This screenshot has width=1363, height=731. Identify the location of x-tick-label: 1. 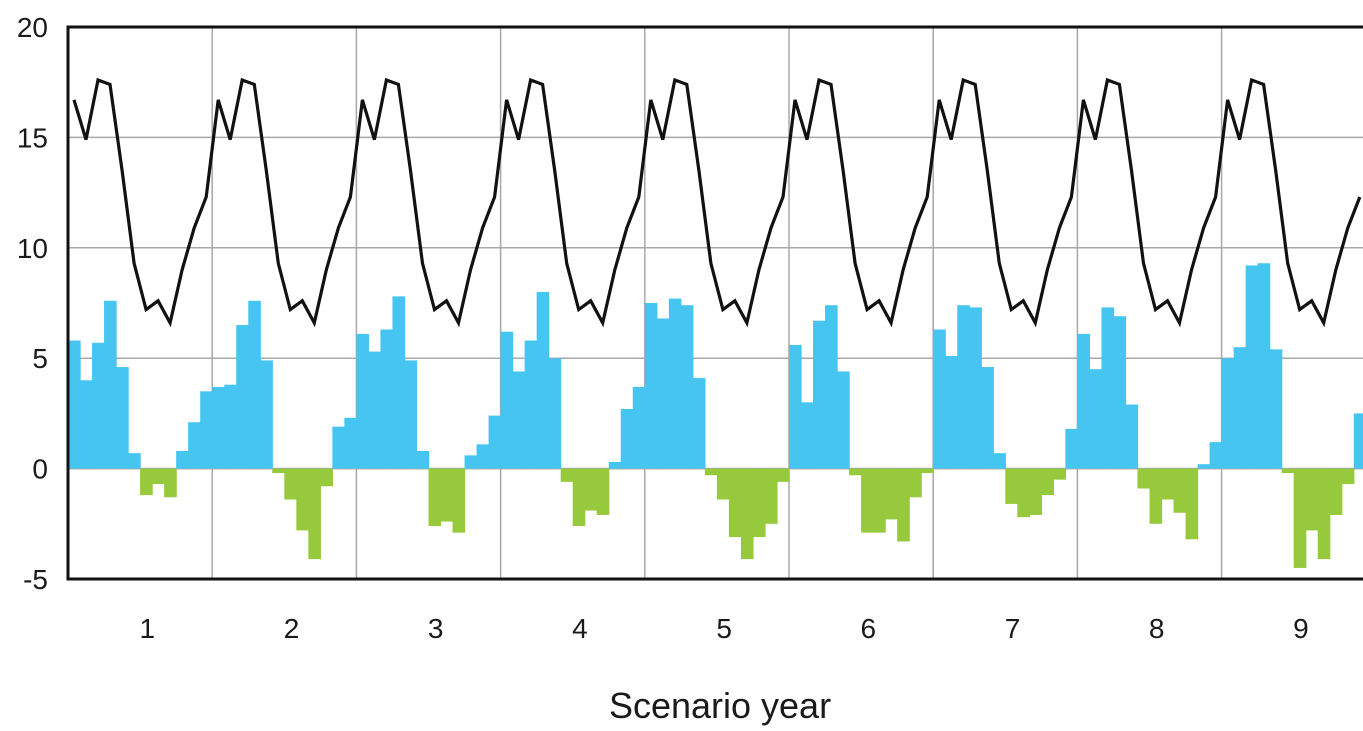
(148, 628).